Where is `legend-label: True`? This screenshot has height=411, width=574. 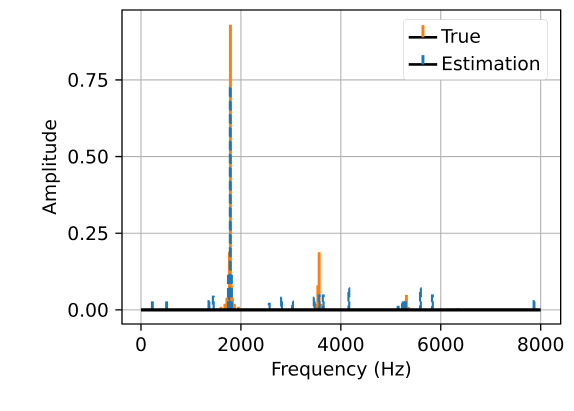 legend-label: True is located at coordinates (460, 36).